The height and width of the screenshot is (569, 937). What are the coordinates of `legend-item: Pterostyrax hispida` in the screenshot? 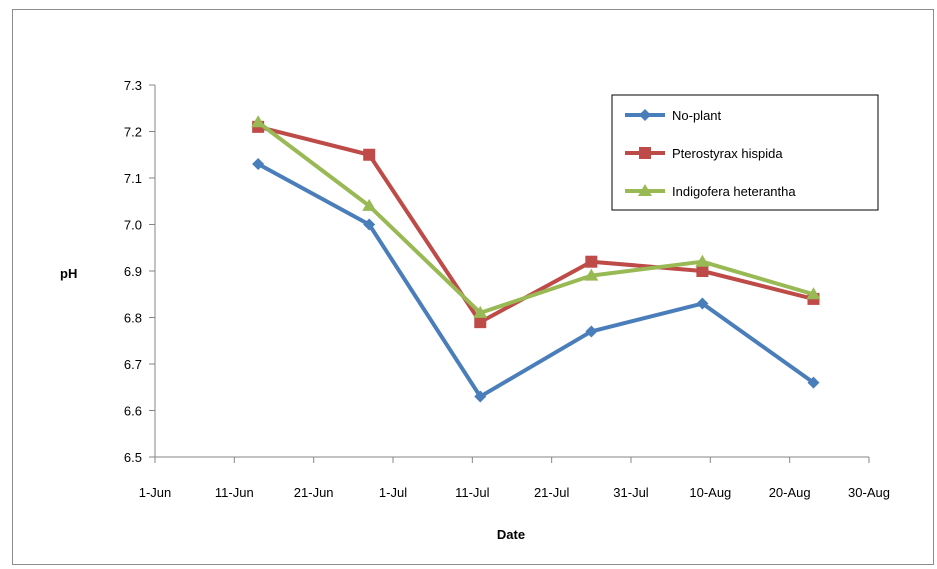 It's located at (704, 153).